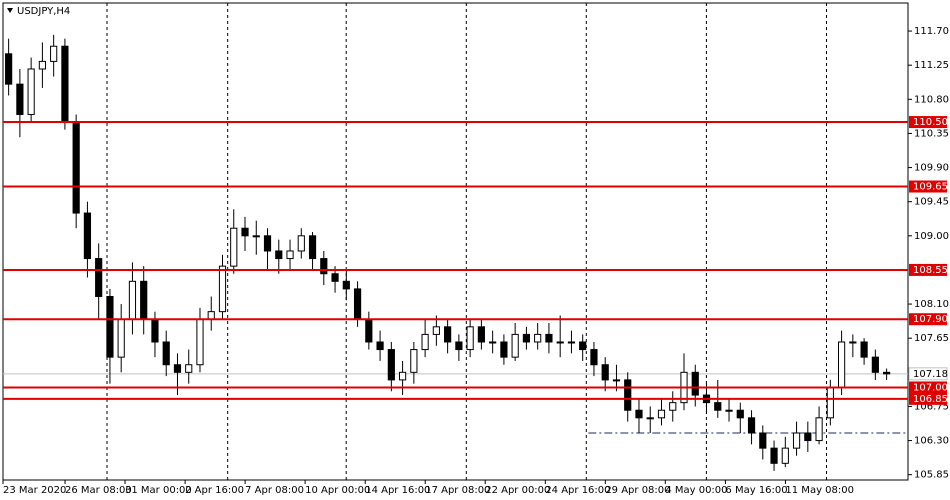  What do you see at coordinates (931, 65) in the screenshot?
I see `y-tick-label: 111.25` at bounding box center [931, 65].